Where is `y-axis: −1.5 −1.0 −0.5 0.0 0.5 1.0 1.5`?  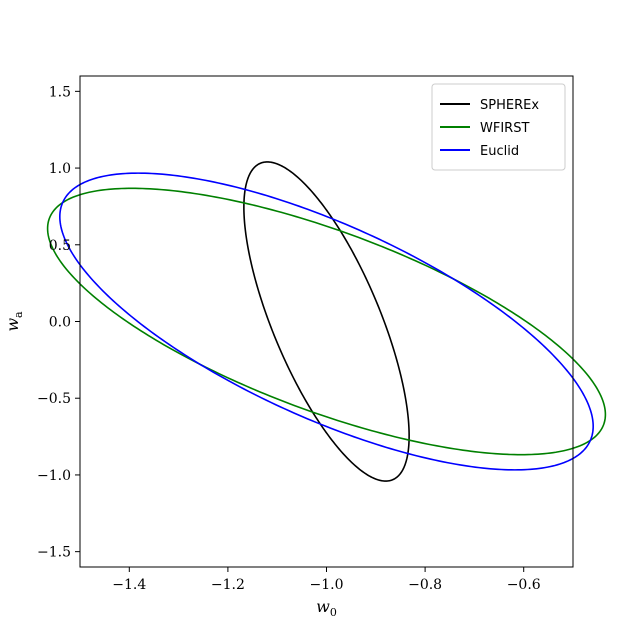
y-axis: −1.5 −1.0 −0.5 0.0 0.5 1.0 1.5 is located at coordinates (58, 322).